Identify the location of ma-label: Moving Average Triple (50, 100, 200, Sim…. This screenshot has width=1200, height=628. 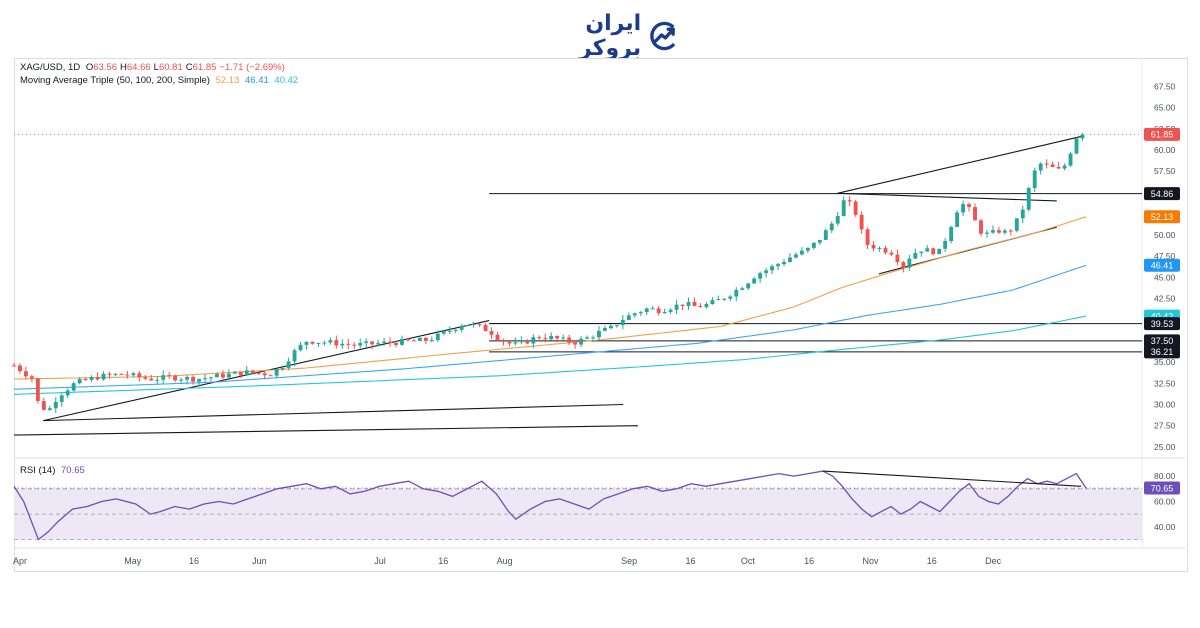
(115, 80).